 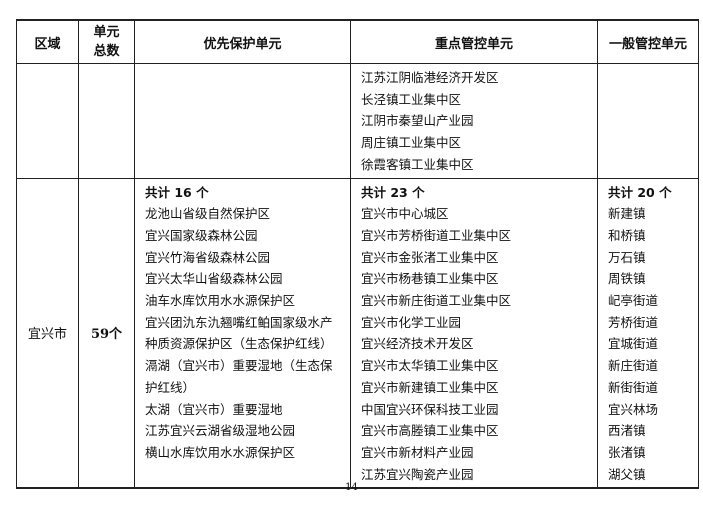 What do you see at coordinates (633, 322) in the screenshot?
I see `list-item: 芳桥街道` at bounding box center [633, 322].